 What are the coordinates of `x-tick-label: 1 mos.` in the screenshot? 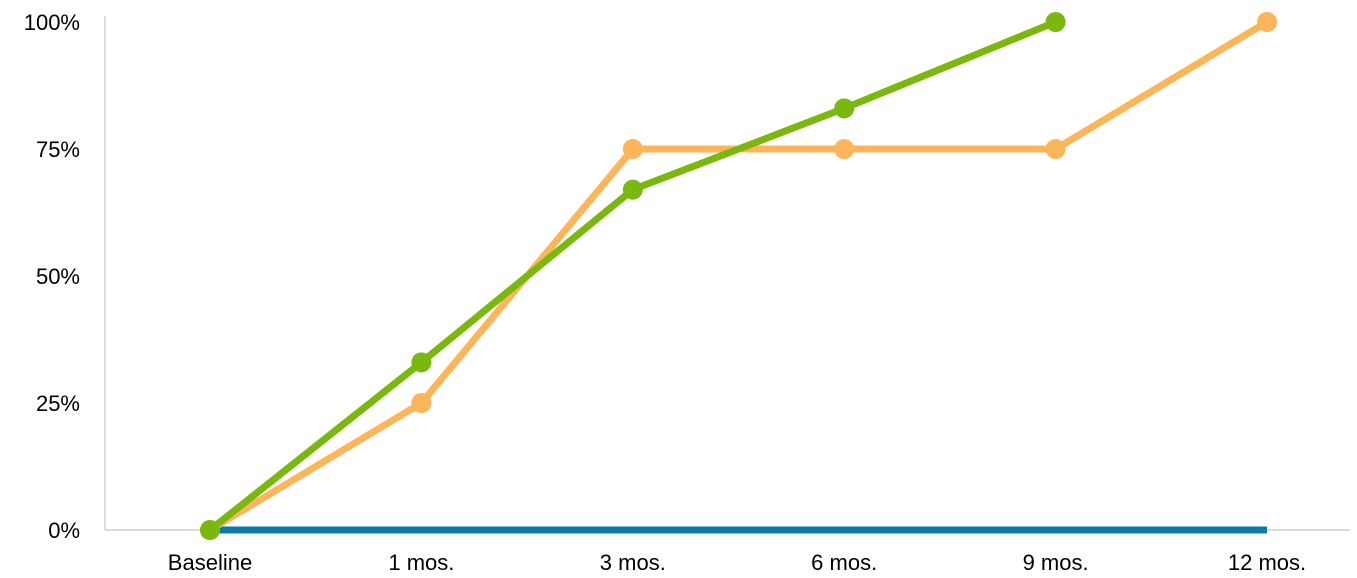 It's located at (421, 562).